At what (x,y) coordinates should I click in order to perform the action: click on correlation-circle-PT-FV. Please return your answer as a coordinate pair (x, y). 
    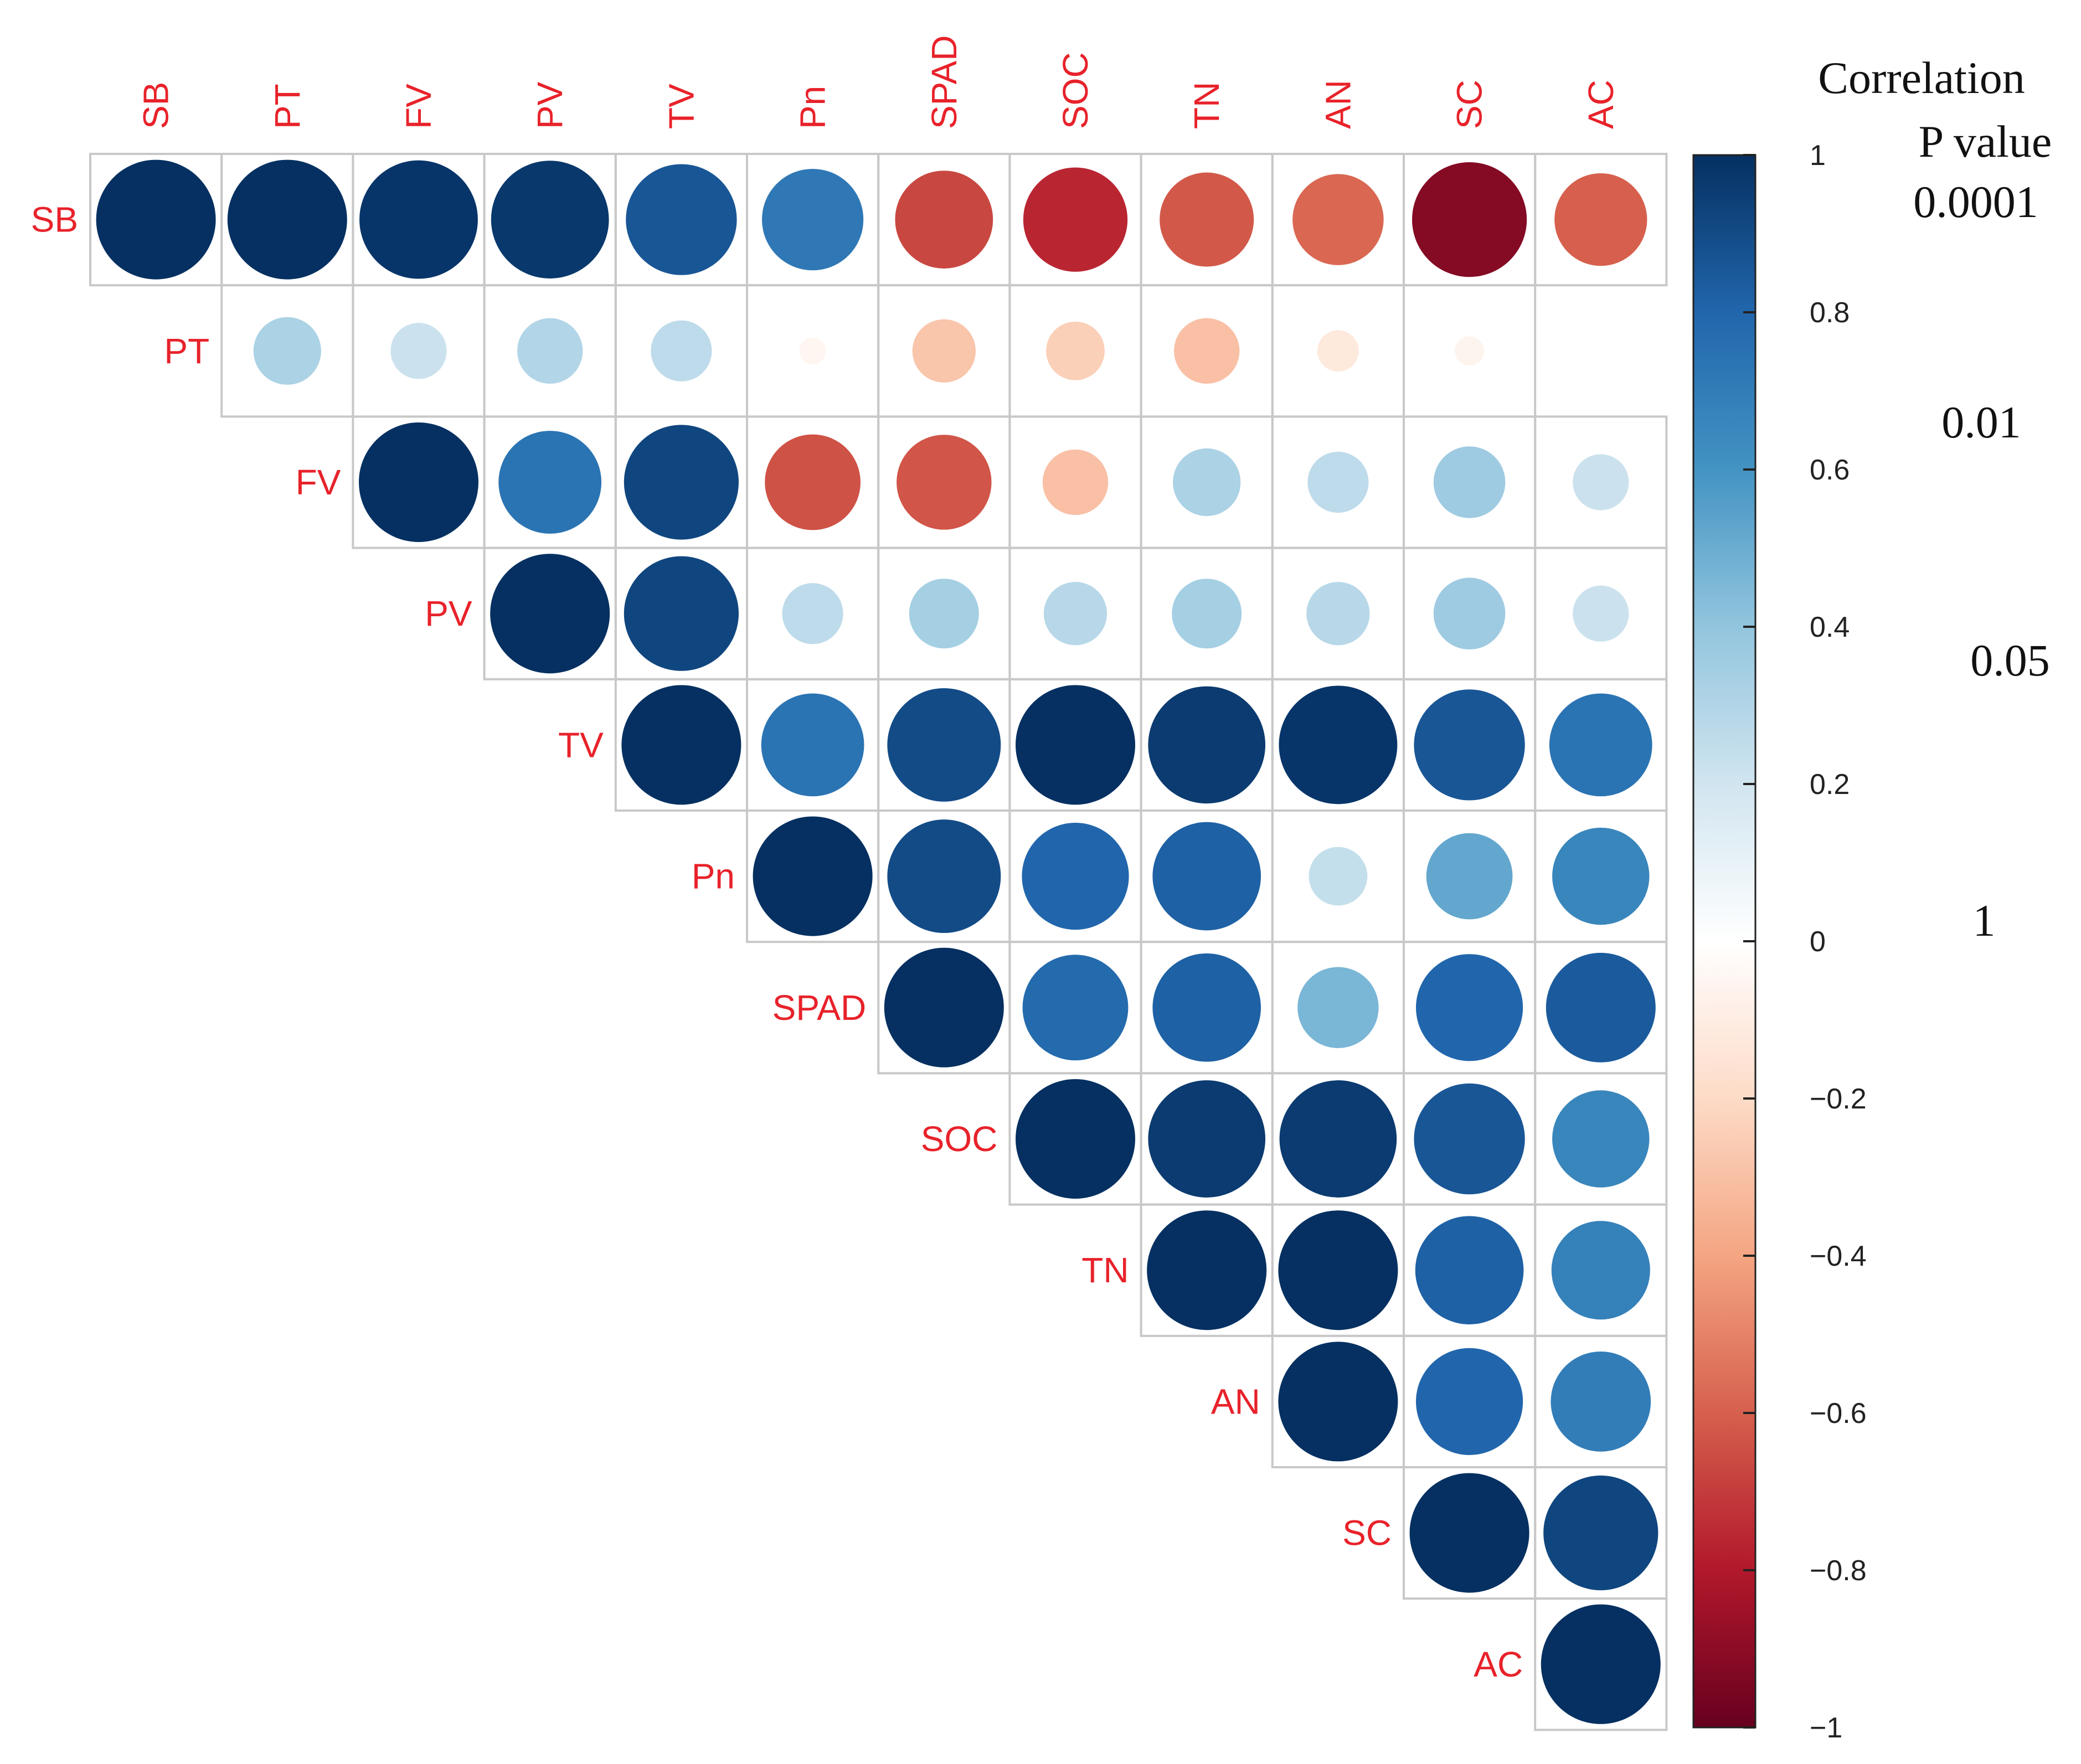
    Looking at the image, I should click on (418, 351).